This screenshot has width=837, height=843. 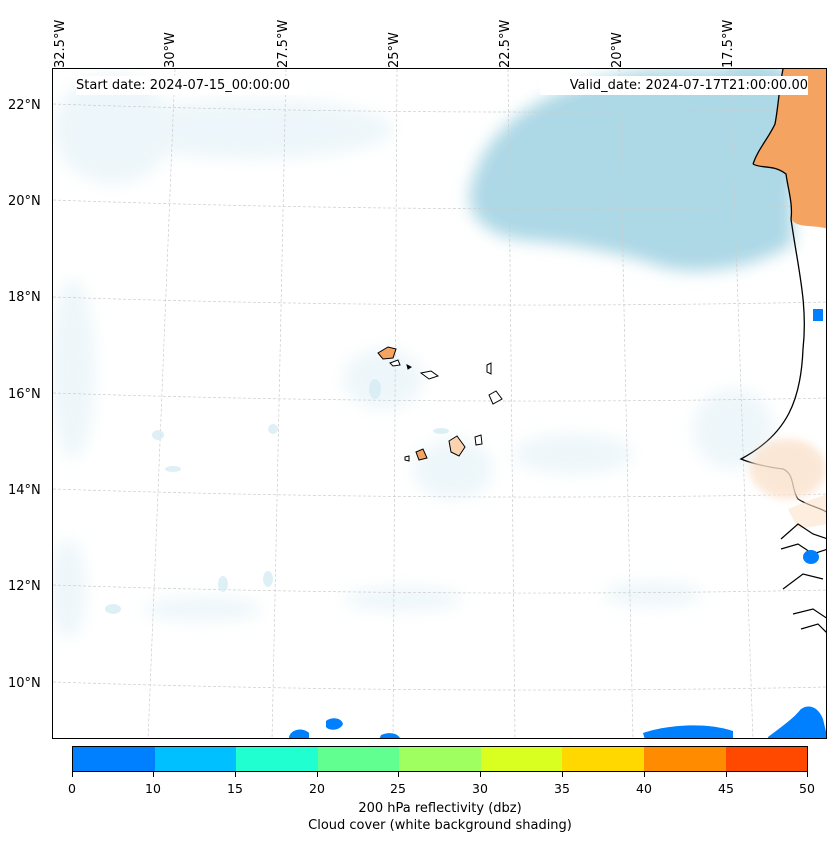 I want to click on lat-label-18n: 18°N, so click(x=24, y=297).